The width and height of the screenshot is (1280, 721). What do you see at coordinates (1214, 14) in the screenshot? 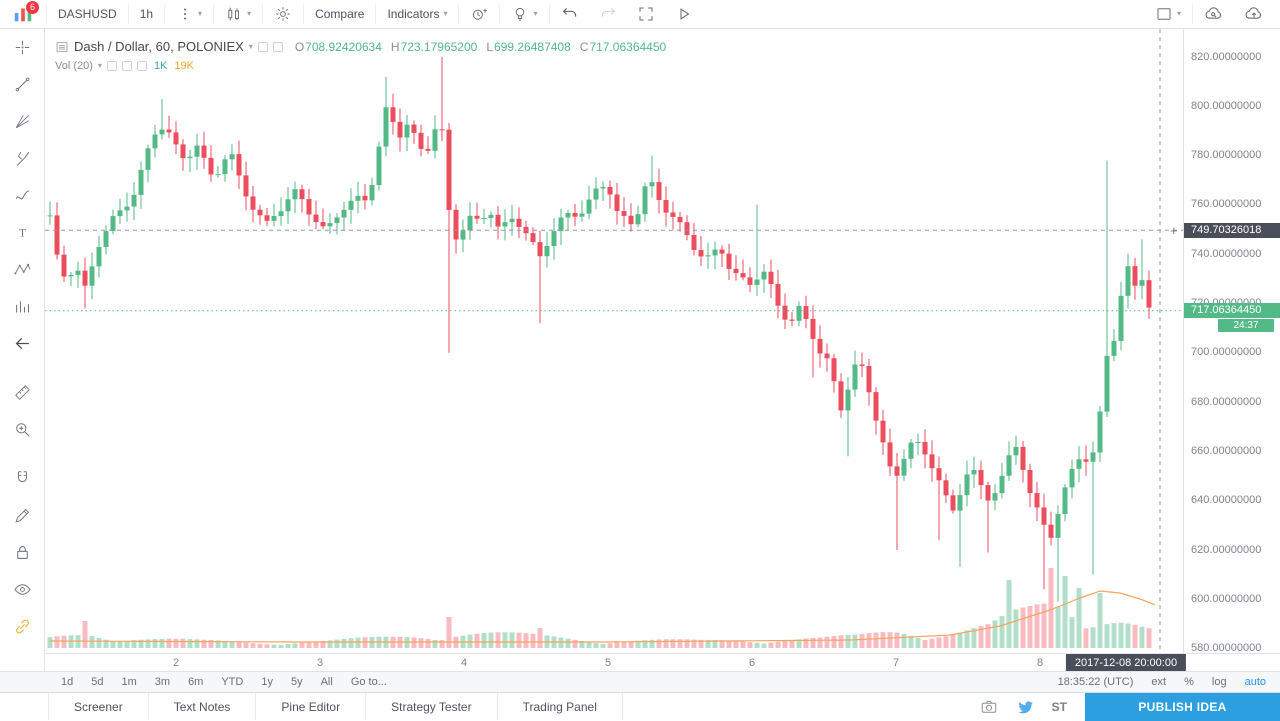
I see `load-chart-button` at bounding box center [1214, 14].